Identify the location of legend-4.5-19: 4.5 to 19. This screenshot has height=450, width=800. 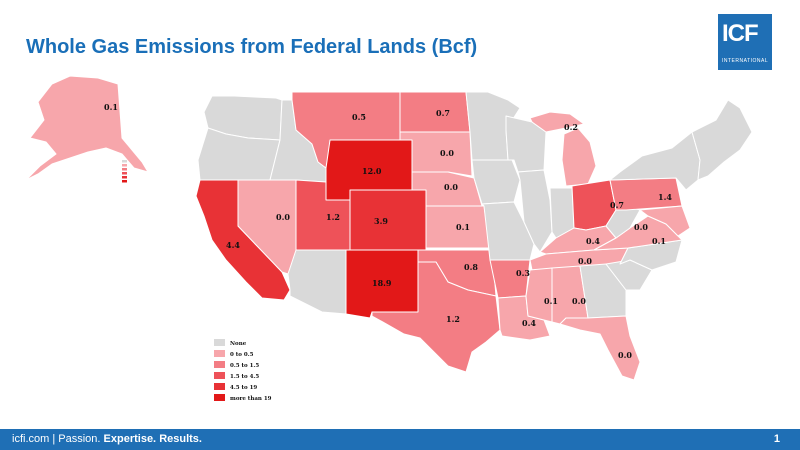
(243, 388).